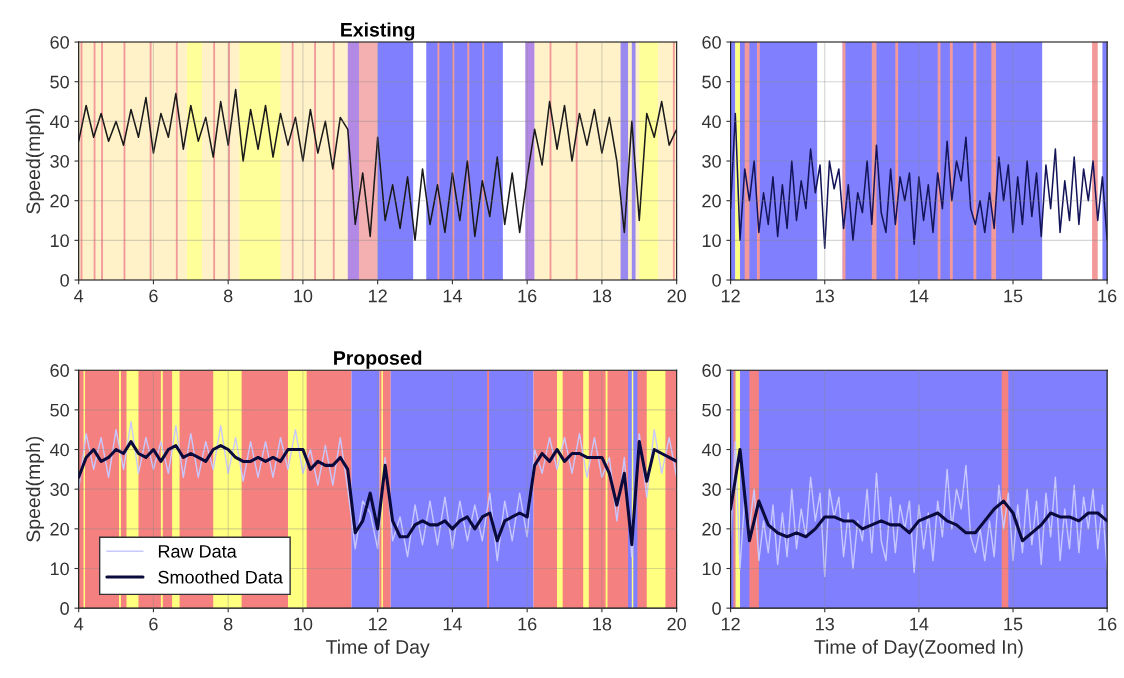 Image resolution: width=1124 pixels, height=678 pixels. I want to click on chart-title: Existing, so click(378, 31).